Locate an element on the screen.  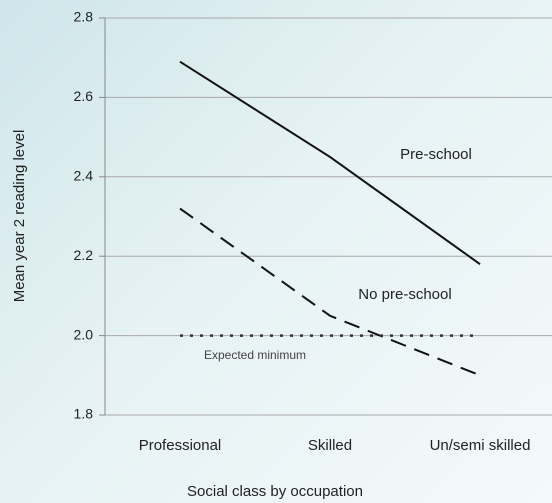
y-tick-label: 2.2 is located at coordinates (84, 255).